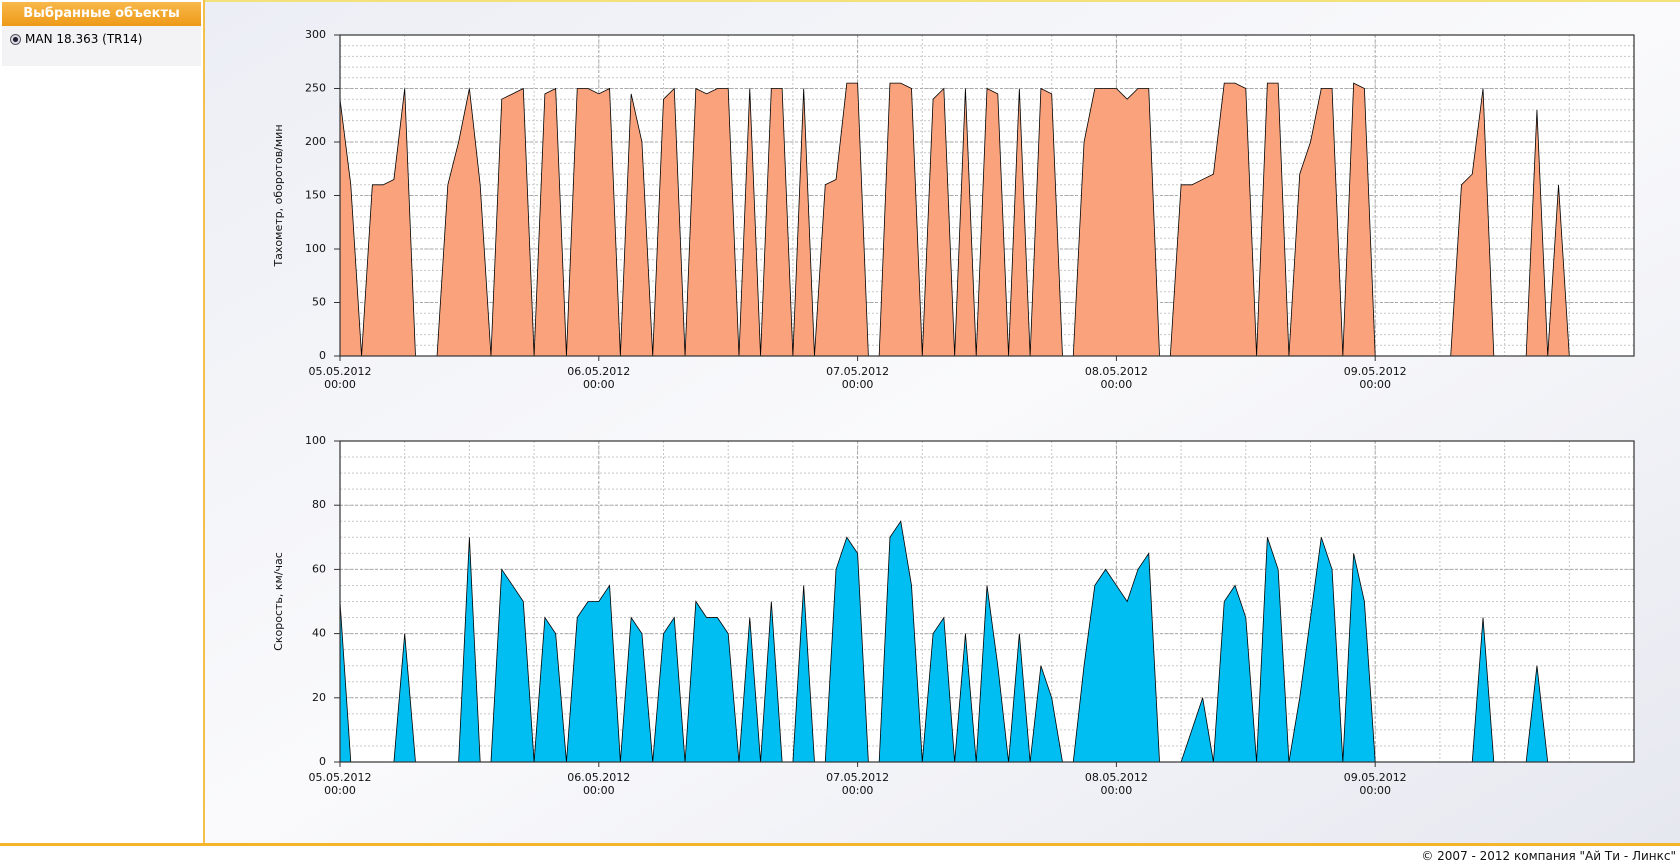  Describe the element at coordinates (315, 195) in the screenshot. I see `y-tick-label: 150` at that location.